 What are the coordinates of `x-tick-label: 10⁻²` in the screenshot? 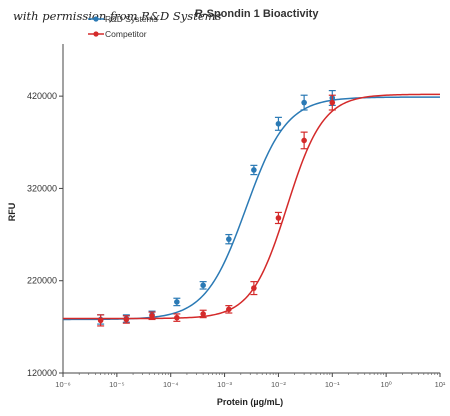 It's located at (278, 384).